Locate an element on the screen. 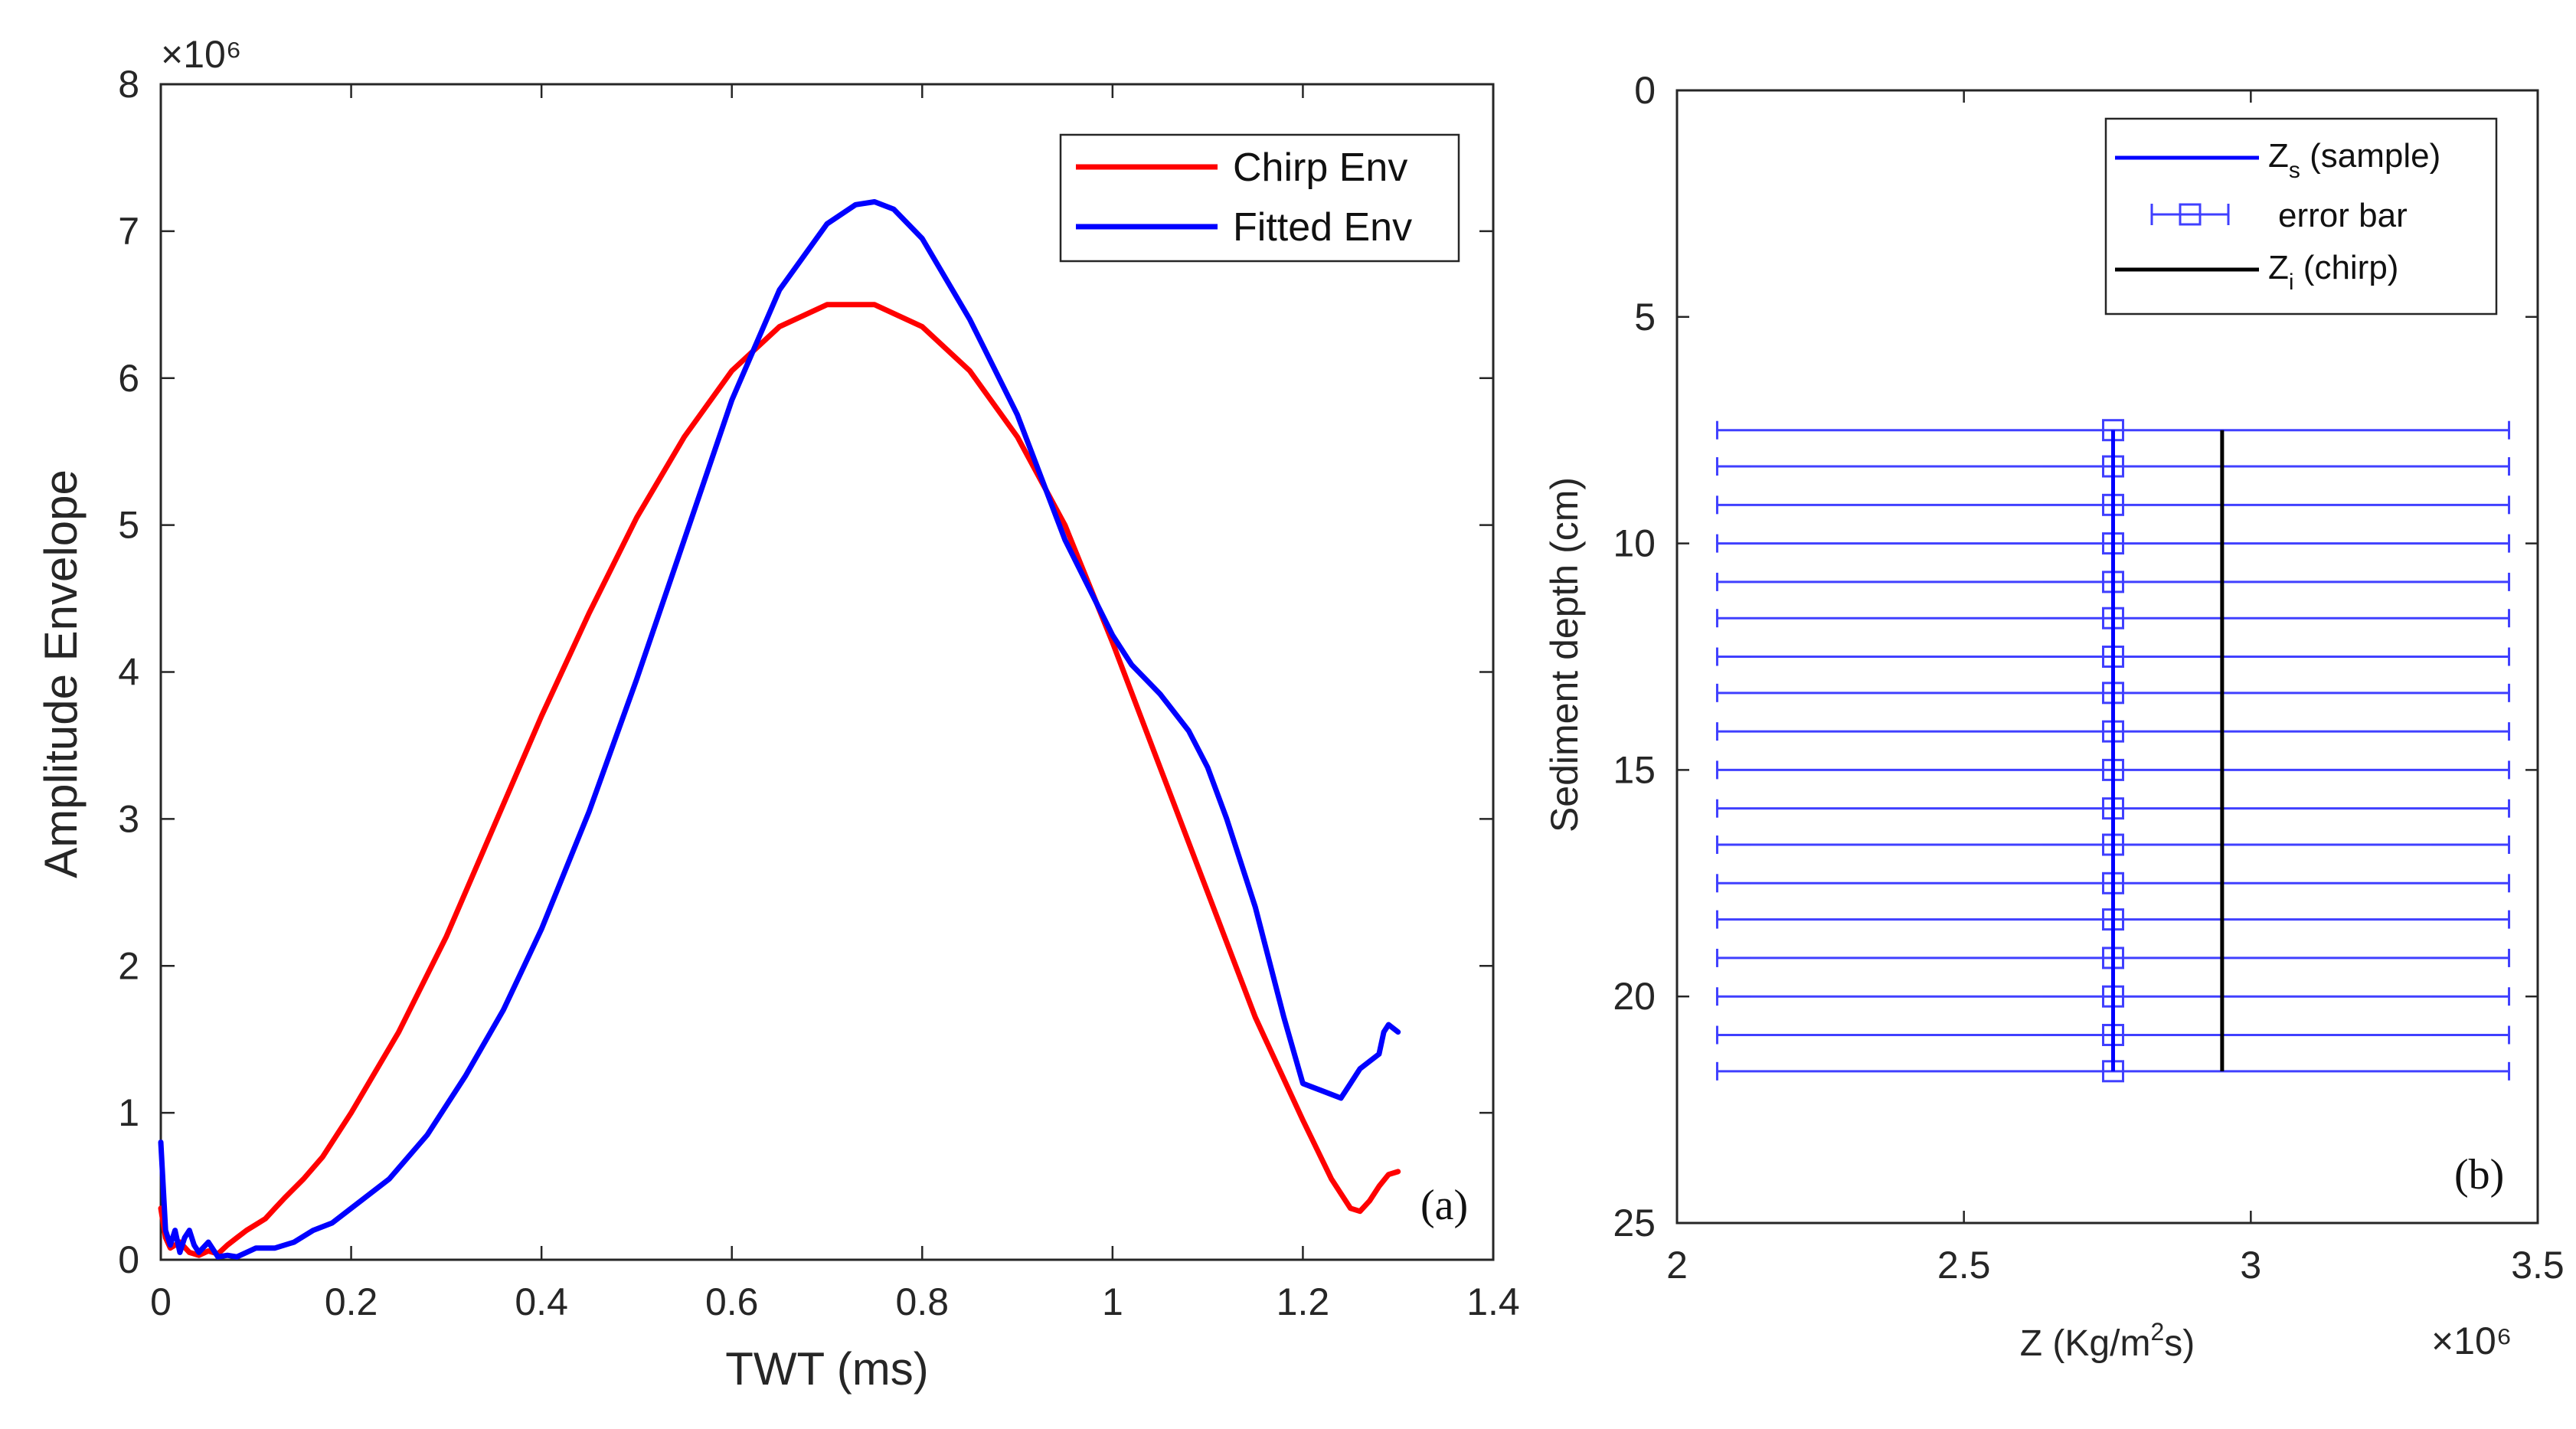 The width and height of the screenshot is (2576, 1429). legend-errorbar-swatch is located at coordinates (2190, 215).